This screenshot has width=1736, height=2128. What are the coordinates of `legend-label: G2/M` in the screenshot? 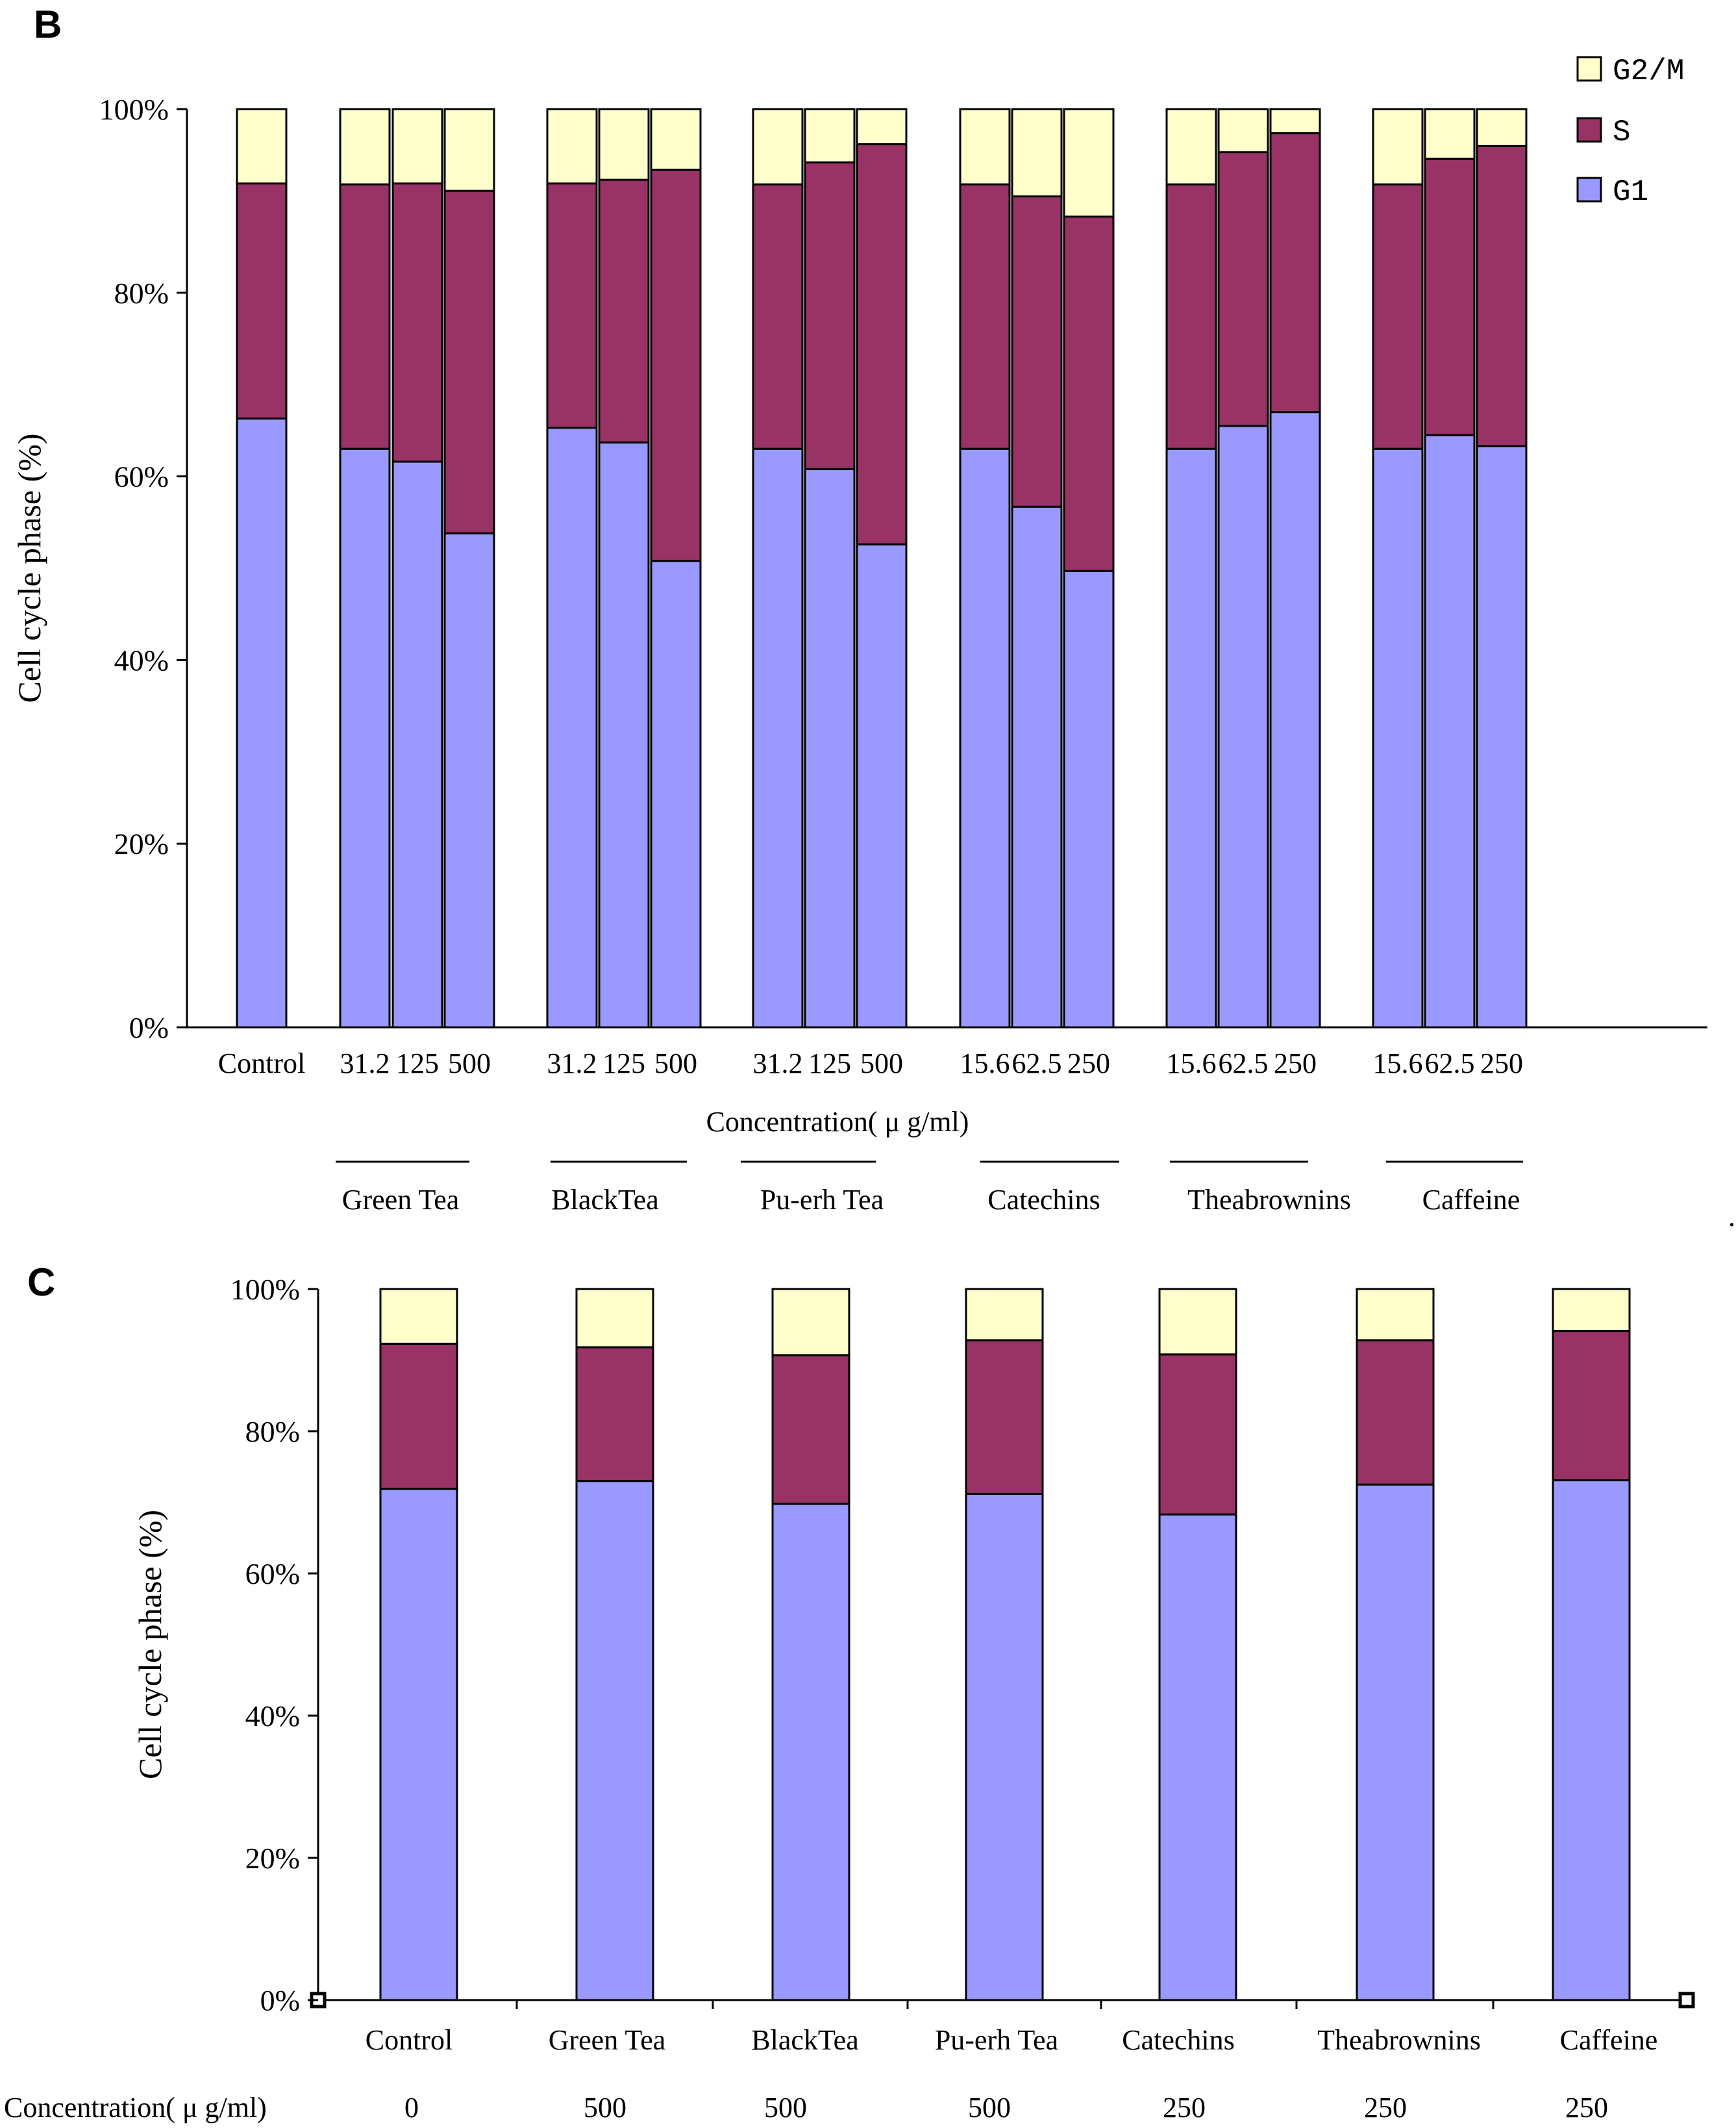 It's located at (1648, 71).